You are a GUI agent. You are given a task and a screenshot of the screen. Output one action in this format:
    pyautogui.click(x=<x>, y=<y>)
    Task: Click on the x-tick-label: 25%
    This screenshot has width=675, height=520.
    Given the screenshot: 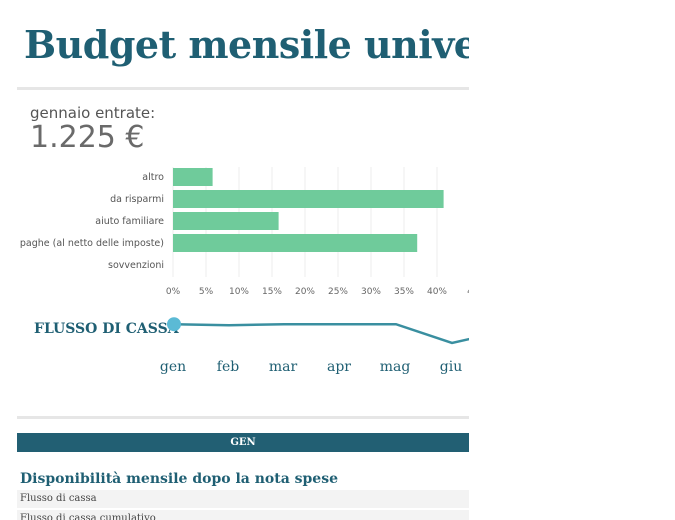 What is the action you would take?
    pyautogui.click(x=338, y=292)
    